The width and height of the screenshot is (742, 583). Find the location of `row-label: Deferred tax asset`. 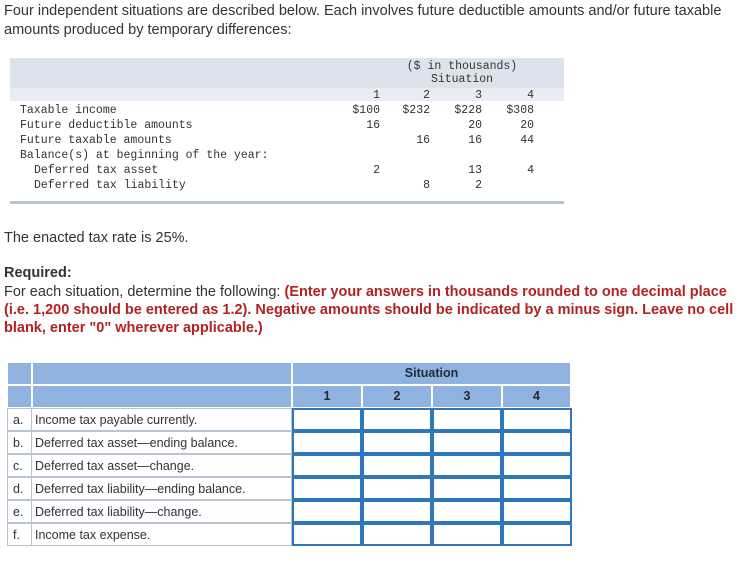

row-label: Deferred tax asset is located at coordinates (96, 170).